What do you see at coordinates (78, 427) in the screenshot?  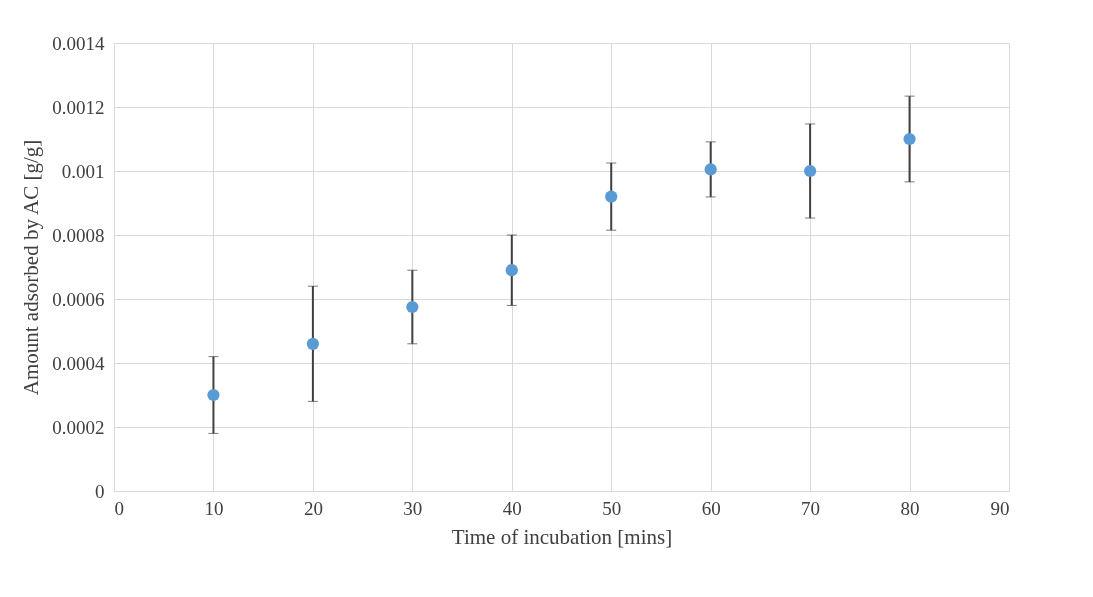 I see `y-tick-label: 0.0002` at bounding box center [78, 427].